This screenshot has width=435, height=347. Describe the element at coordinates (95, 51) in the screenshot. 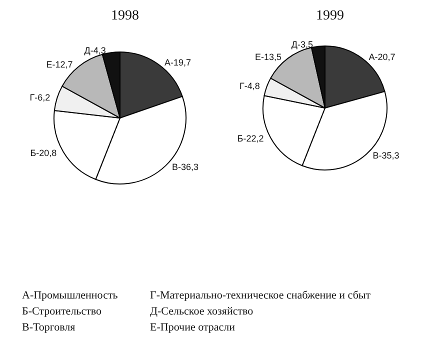

I see `slice-label: Д-4,3` at that location.